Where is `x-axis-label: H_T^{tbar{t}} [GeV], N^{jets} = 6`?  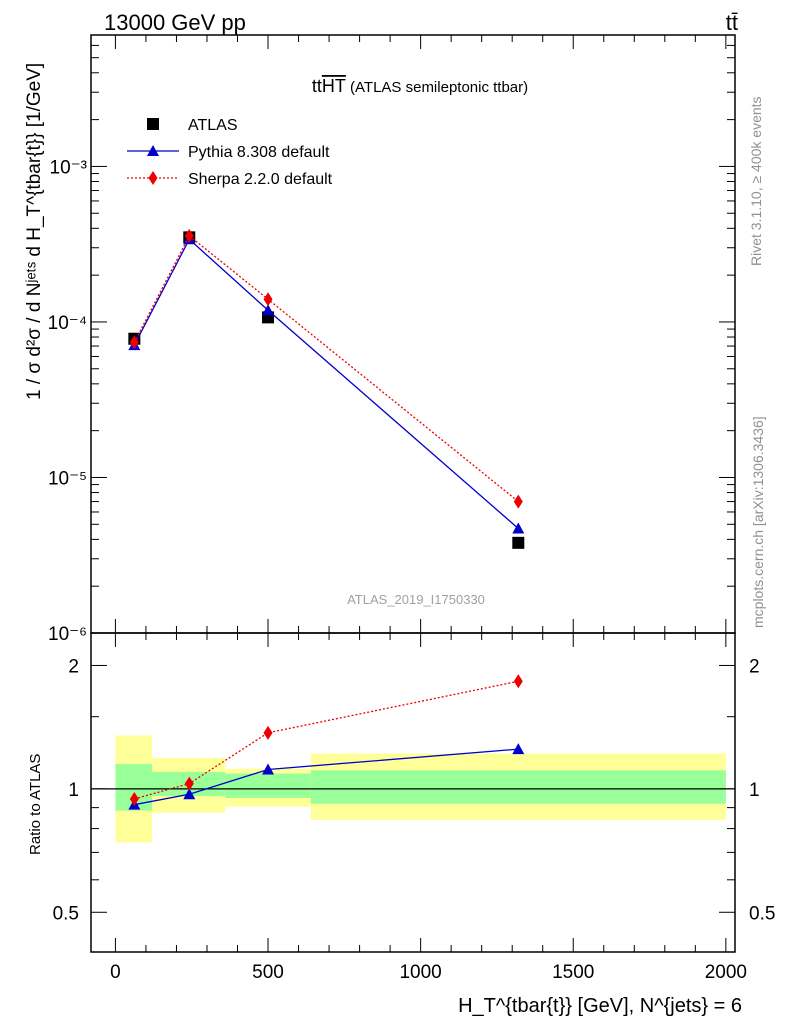 x-axis-label: H_T^{tbar{t}} [GeV], N^{jets} = 6 is located at coordinates (600, 1006).